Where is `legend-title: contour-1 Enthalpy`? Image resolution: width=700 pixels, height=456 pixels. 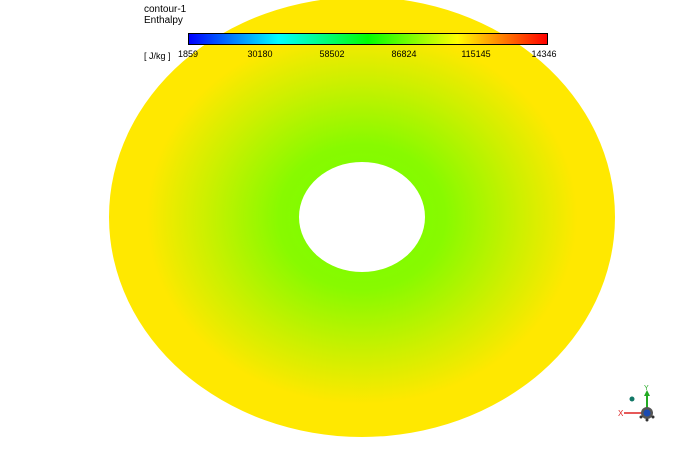 legend-title: contour-1 Enthalpy is located at coordinates (165, 15).